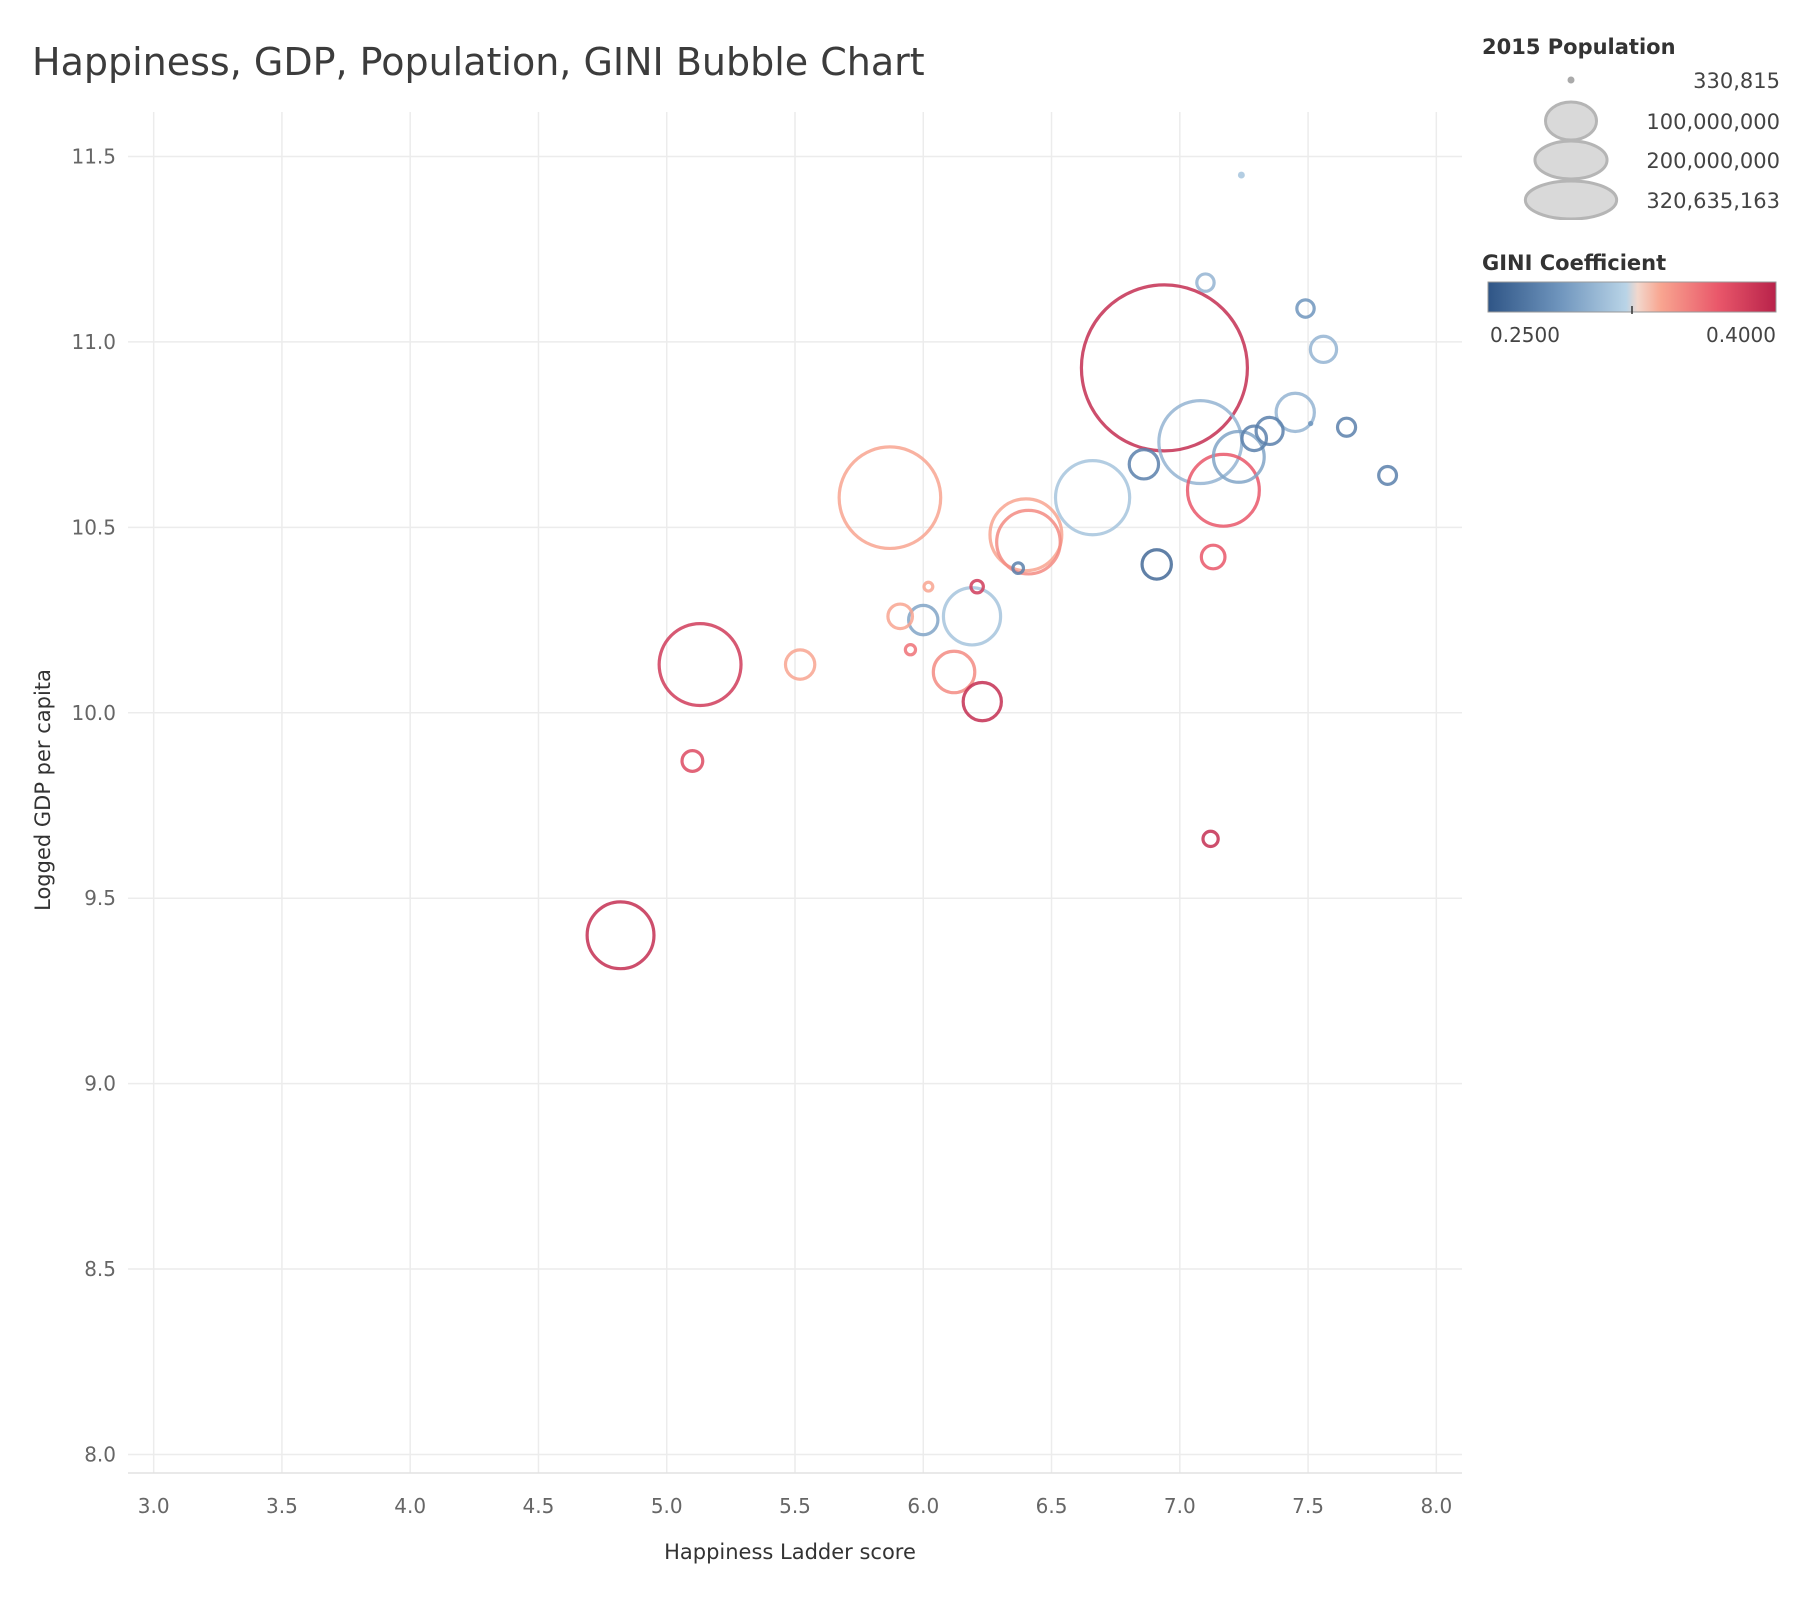 This screenshot has height=1600, width=1800. Describe the element at coordinates (100, 898) in the screenshot. I see `y-tick-label: 9.5` at that location.